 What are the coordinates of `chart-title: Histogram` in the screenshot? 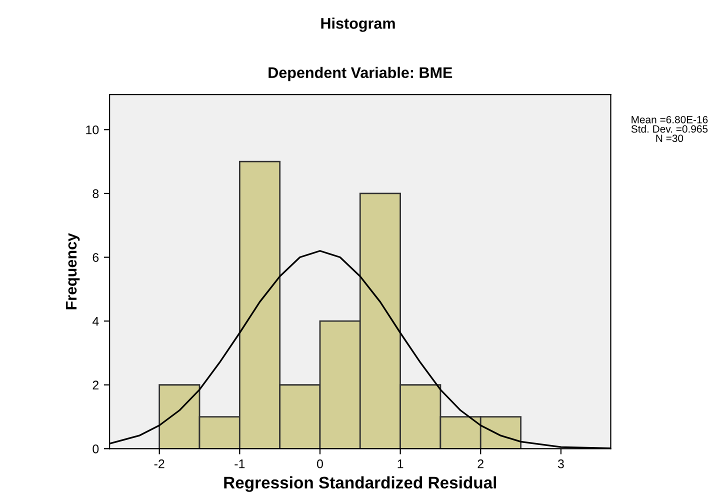 It's located at (358, 25).